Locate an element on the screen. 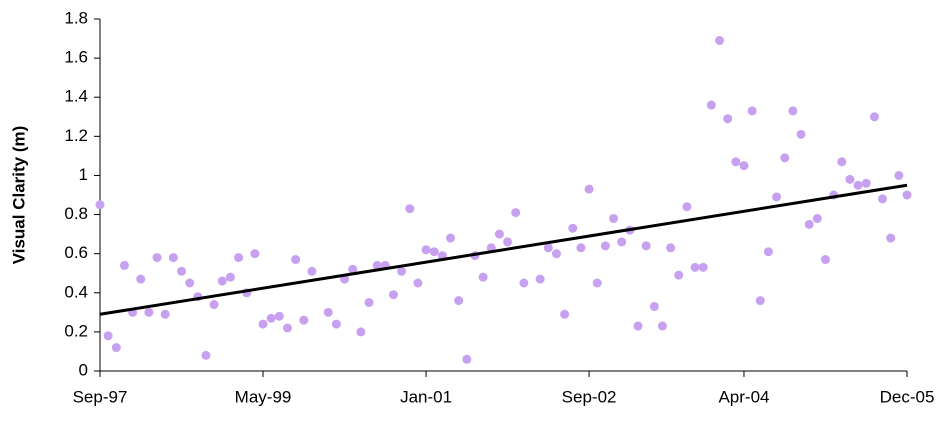  x-tick-label: May-99 is located at coordinates (263, 396).